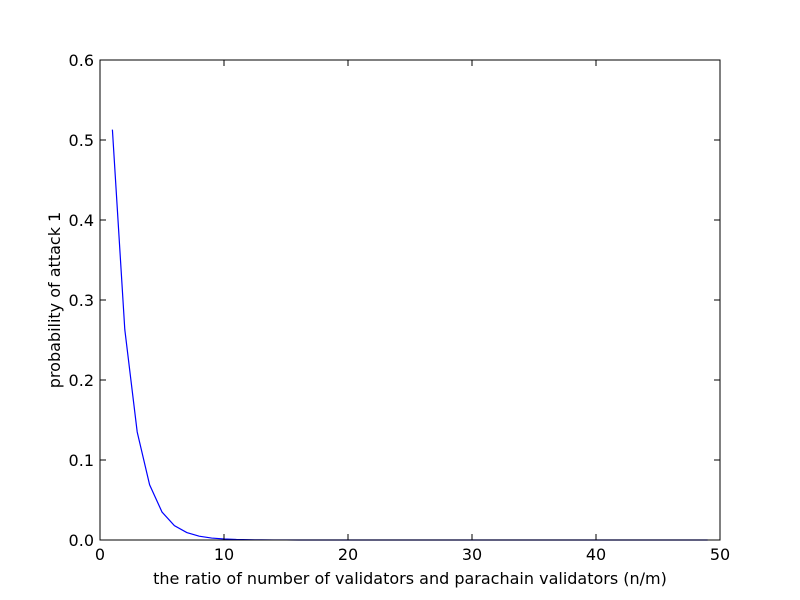 This screenshot has height=600, width=800. What do you see at coordinates (472, 554) in the screenshot?
I see `x-tick-label: 30` at bounding box center [472, 554].